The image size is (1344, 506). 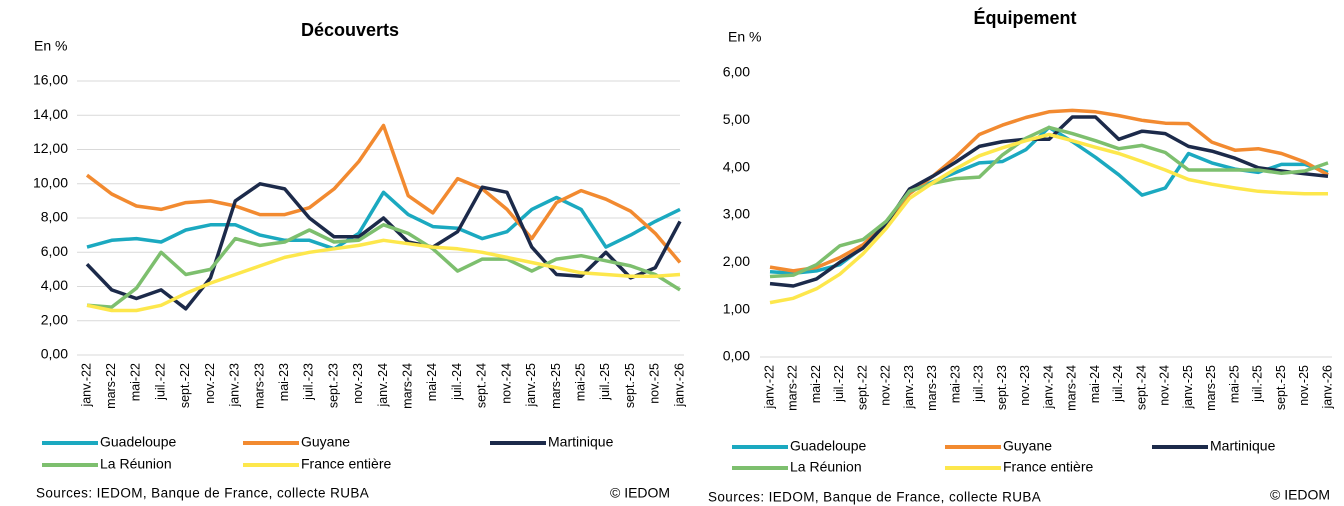 I want to click on y-tick-label: 3,00, so click(x=736, y=214).